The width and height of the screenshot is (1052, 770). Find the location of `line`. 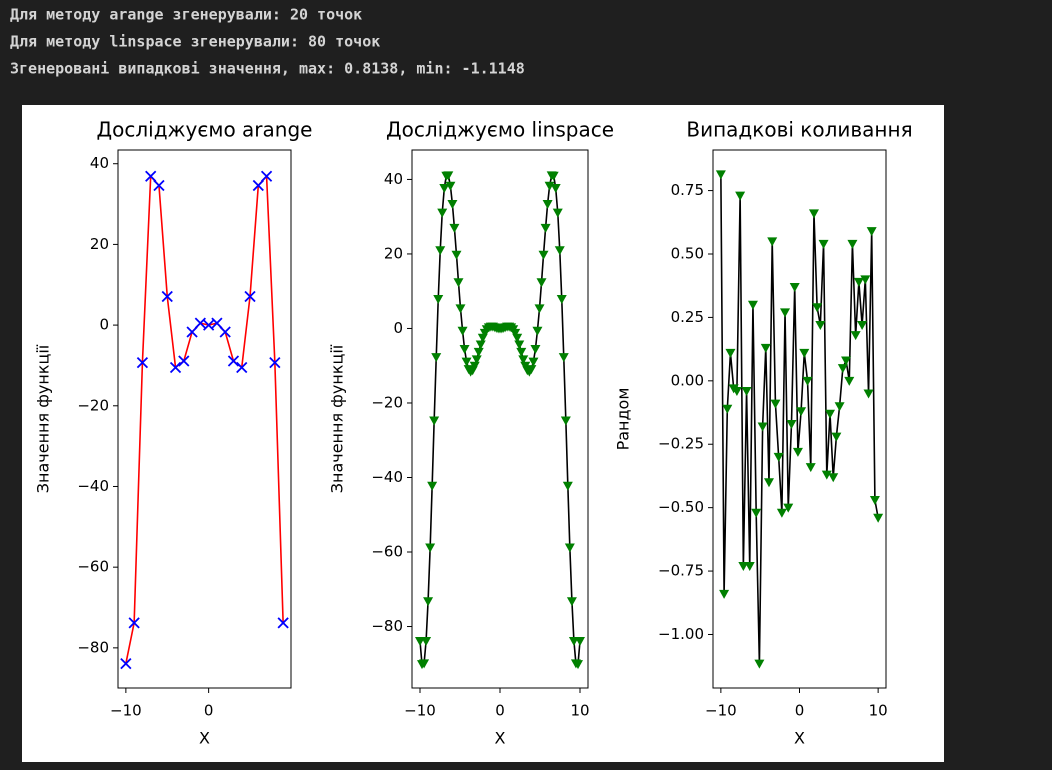

line is located at coordinates (799, 419).